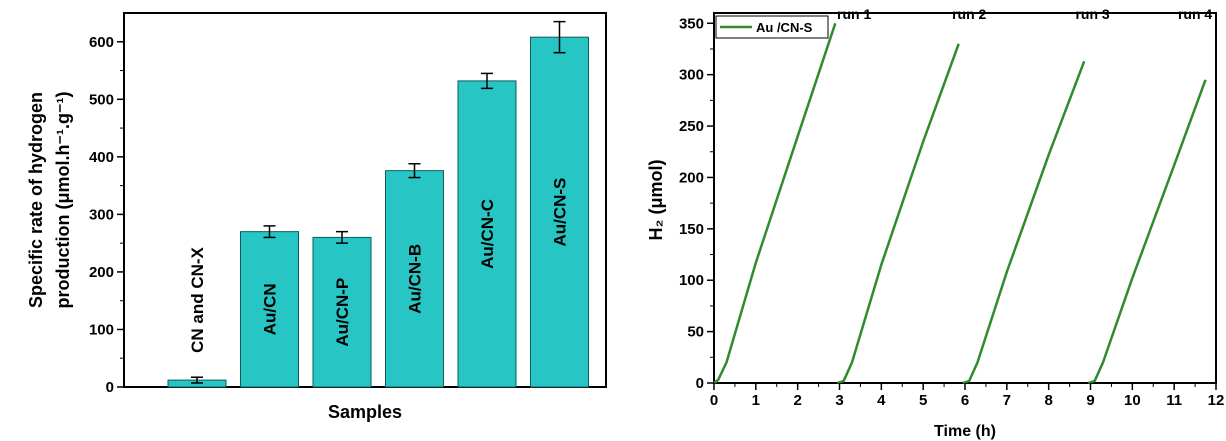  What do you see at coordinates (969, 14) in the screenshot?
I see `run-label: run 2` at bounding box center [969, 14].